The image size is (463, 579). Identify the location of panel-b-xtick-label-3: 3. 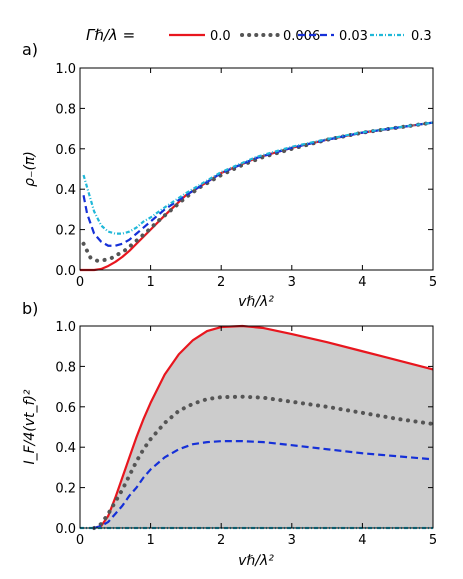
(292, 540).